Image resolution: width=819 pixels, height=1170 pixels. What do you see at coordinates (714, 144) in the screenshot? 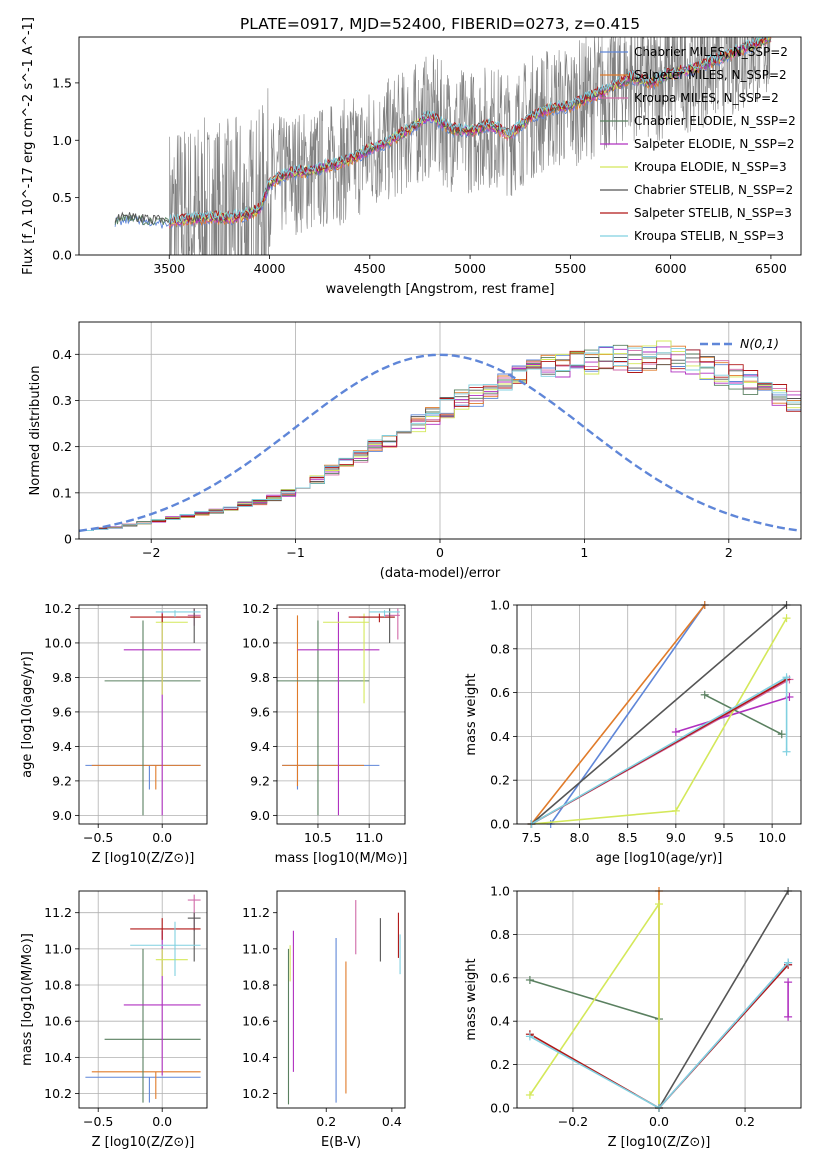
I see `legend-label: Salpeter ELODIE, N_SSP=2` at bounding box center [714, 144].